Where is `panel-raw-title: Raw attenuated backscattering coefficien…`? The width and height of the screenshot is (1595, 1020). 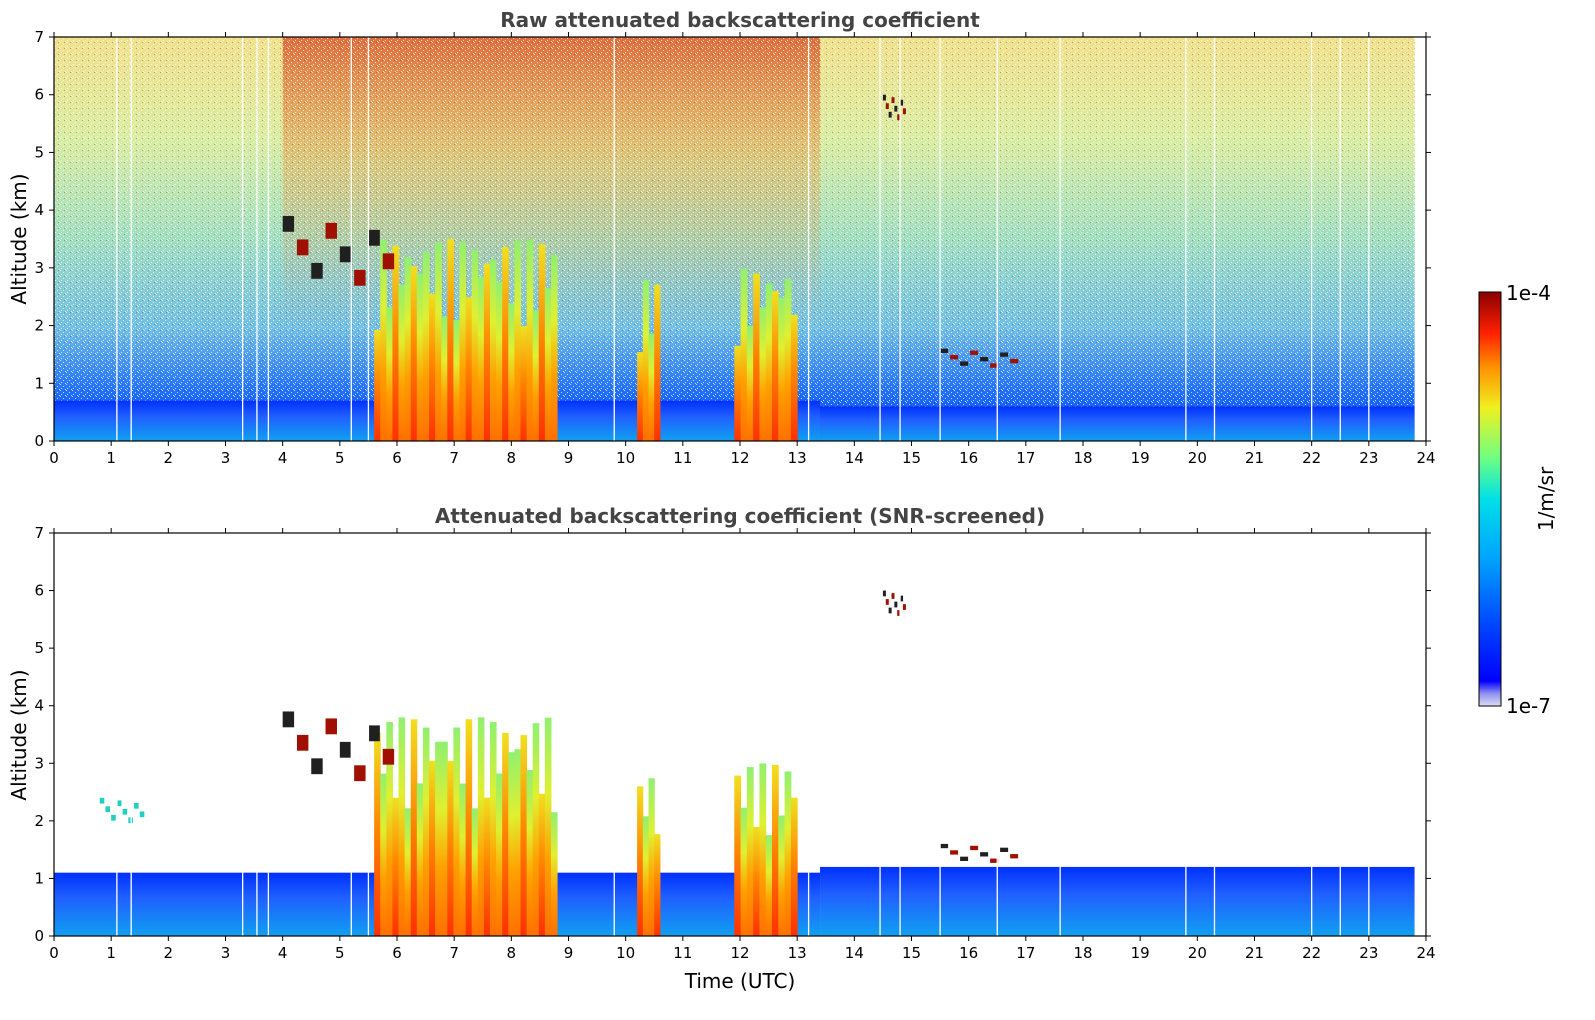 panel-raw-title: Raw attenuated backscattering coefficien… is located at coordinates (740, 20).